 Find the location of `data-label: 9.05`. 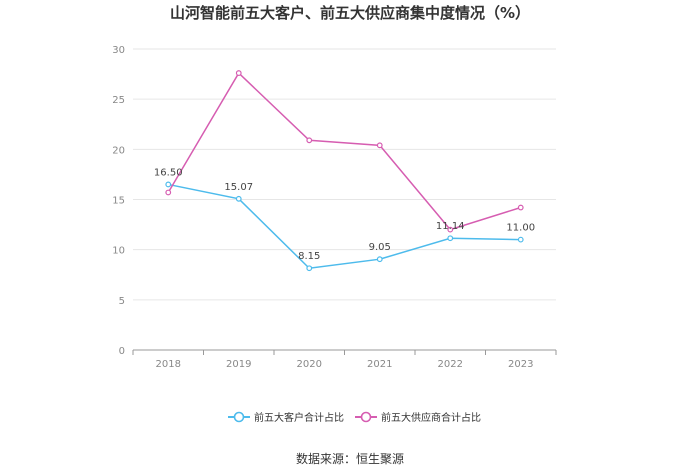

data-label: 9.05 is located at coordinates (380, 247).